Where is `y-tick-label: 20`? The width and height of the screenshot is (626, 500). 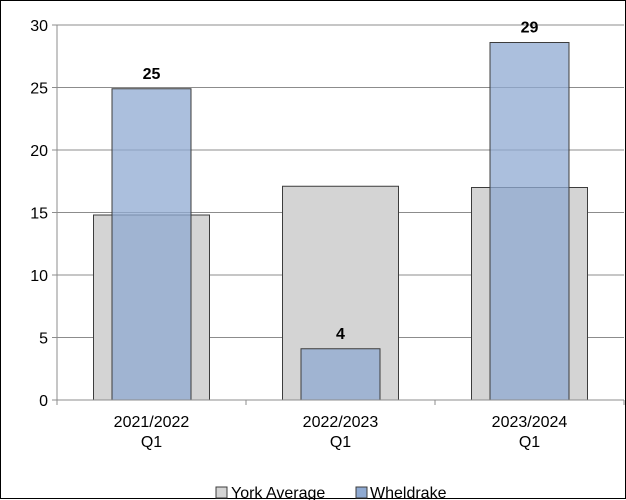
y-tick-label: 20 is located at coordinates (39, 151).